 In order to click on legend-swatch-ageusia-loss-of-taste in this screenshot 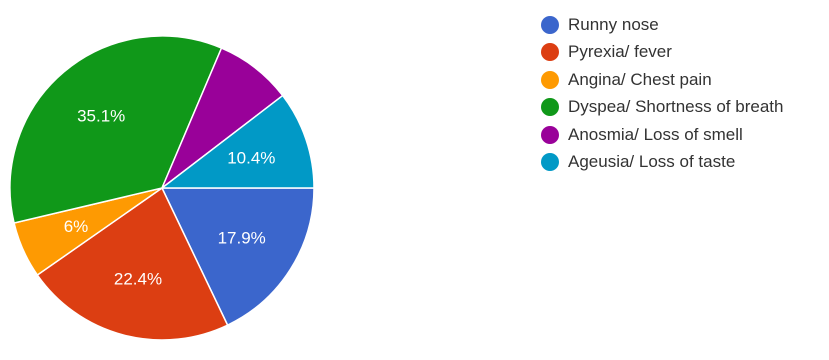, I will do `click(550, 162)`.